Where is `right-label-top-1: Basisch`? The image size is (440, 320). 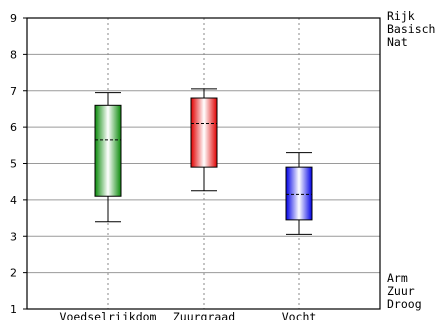
right-label-top-1: Basisch is located at coordinates (411, 29).